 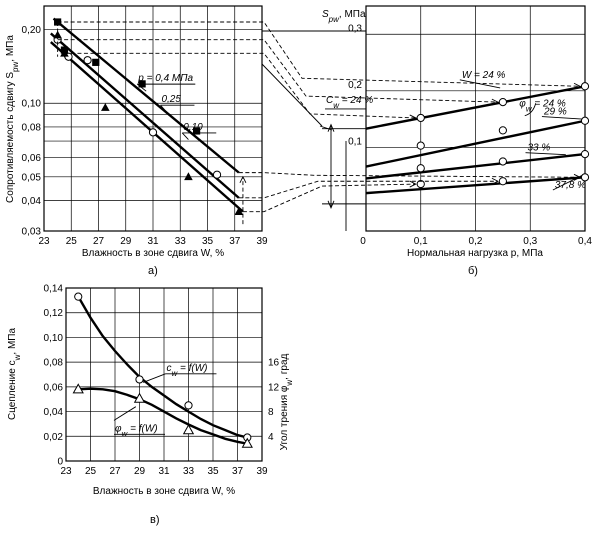 I want to click on panel-a-xtick: 29, so click(x=126, y=241).